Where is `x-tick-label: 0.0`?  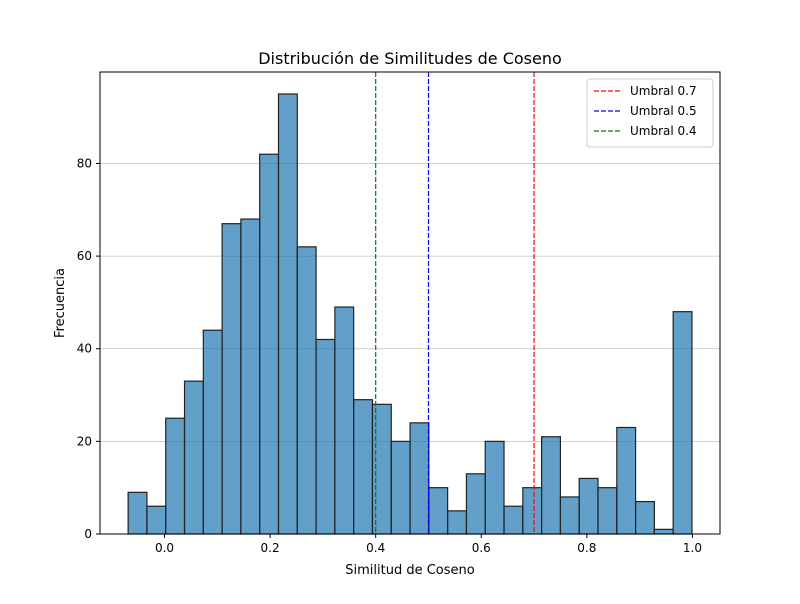
x-tick-label: 0.0 is located at coordinates (164, 548).